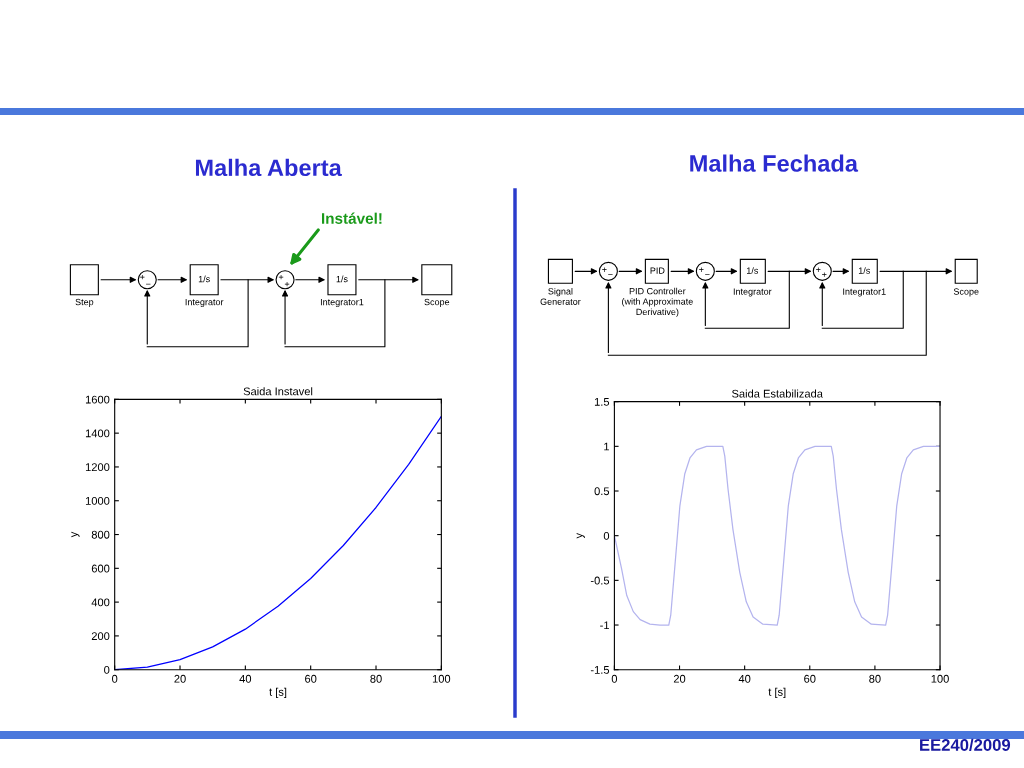 Image resolution: width=1024 pixels, height=768 pixels. What do you see at coordinates (100, 602) in the screenshot?
I see `y-tick-label: 400` at bounding box center [100, 602].